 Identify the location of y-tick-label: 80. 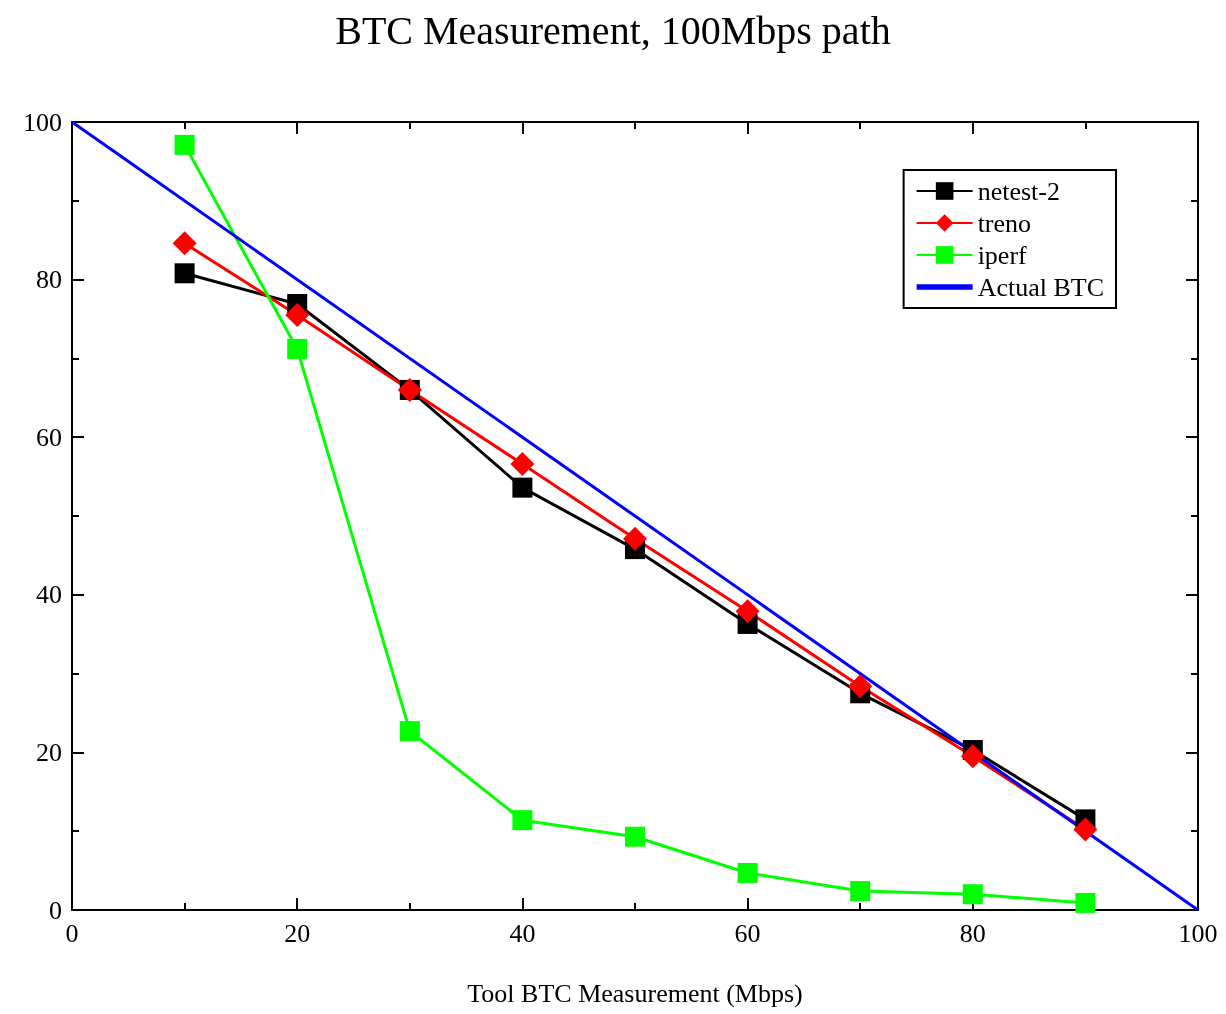
(49, 280).